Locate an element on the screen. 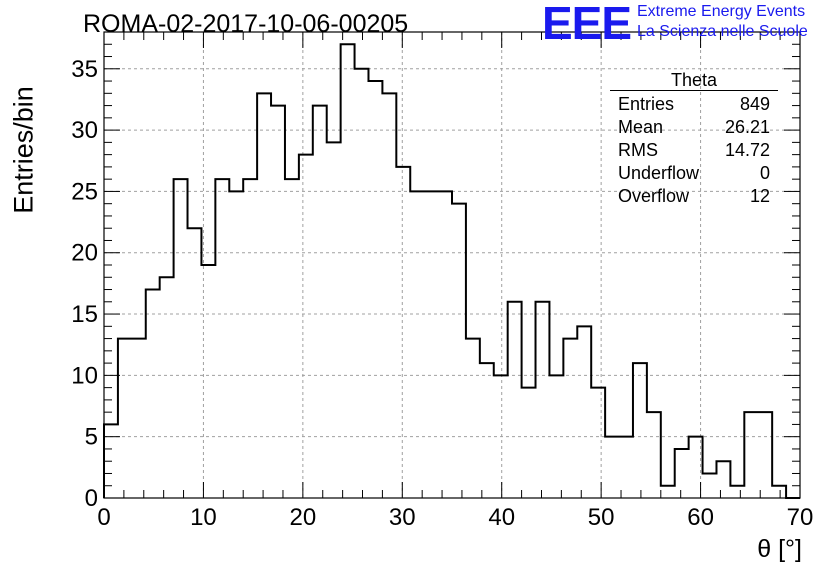  y-tick-label: 35 is located at coordinates (84, 69).